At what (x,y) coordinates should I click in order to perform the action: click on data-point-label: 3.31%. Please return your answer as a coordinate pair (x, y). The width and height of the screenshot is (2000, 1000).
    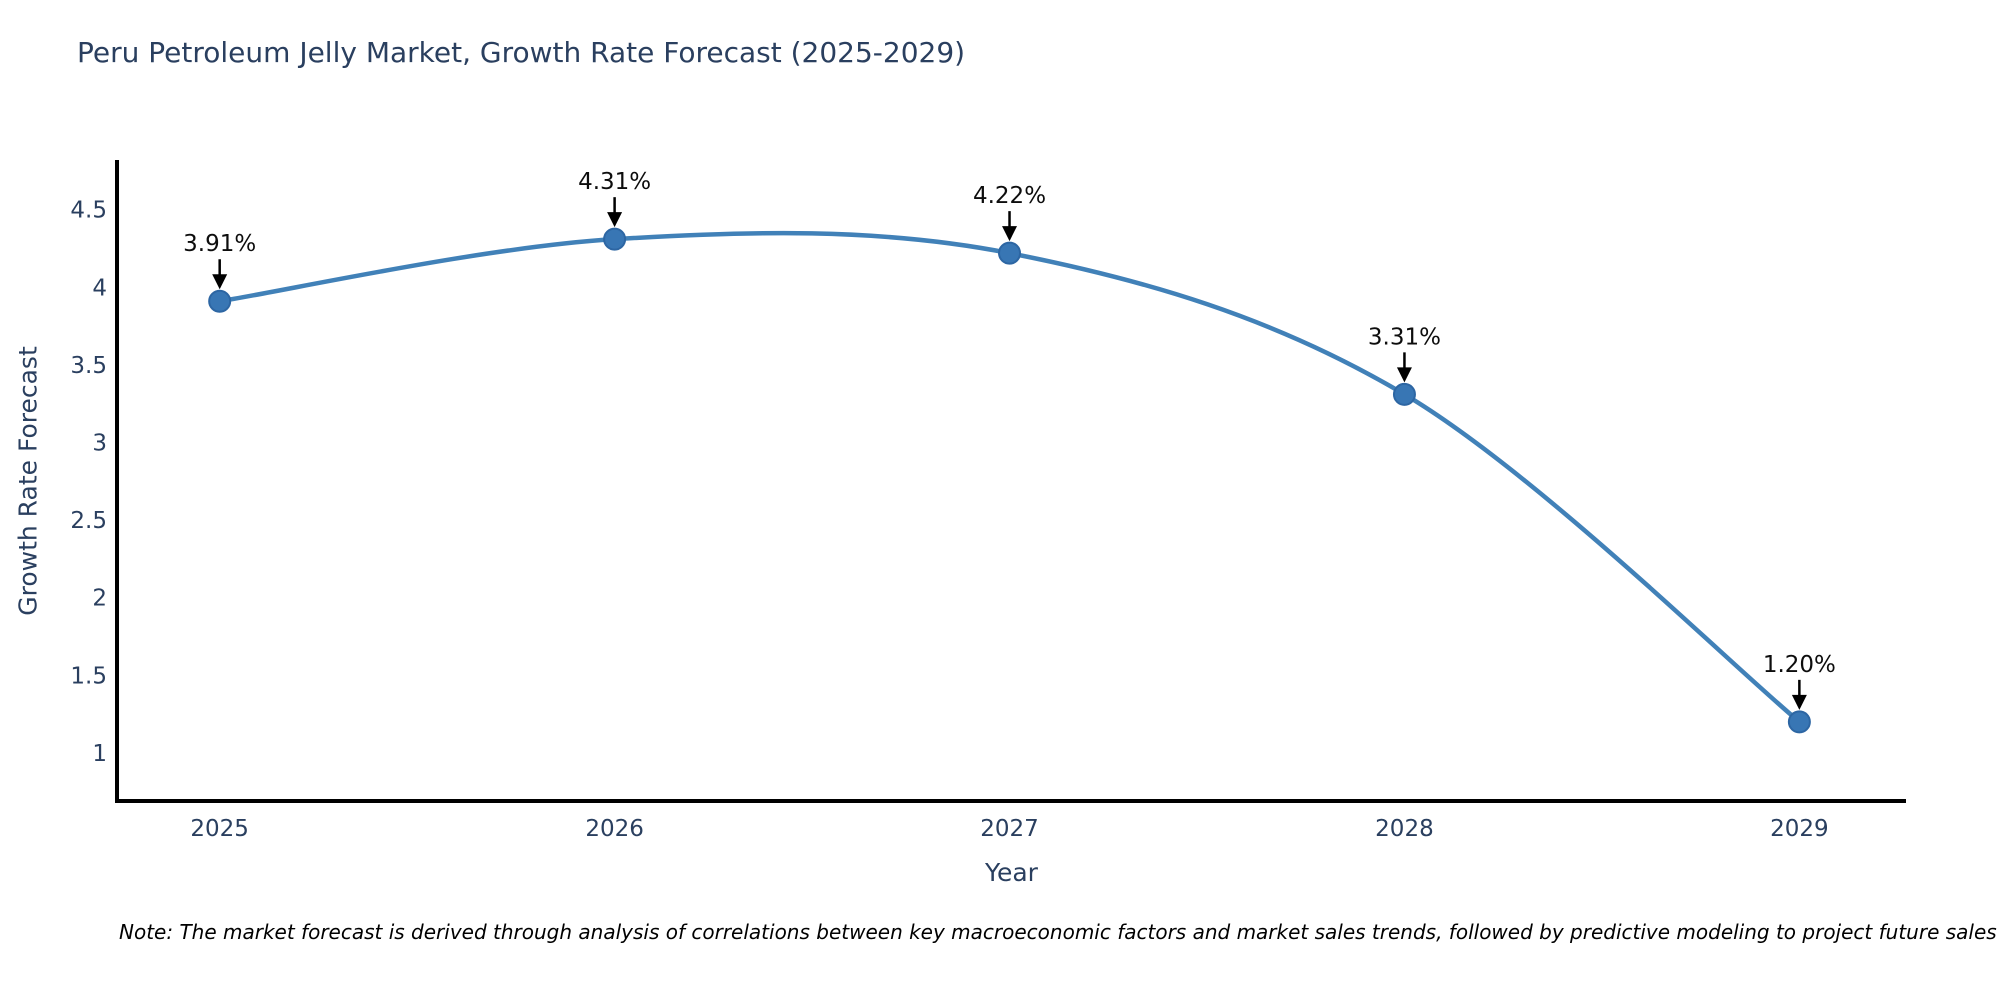
    Looking at the image, I should click on (1404, 337).